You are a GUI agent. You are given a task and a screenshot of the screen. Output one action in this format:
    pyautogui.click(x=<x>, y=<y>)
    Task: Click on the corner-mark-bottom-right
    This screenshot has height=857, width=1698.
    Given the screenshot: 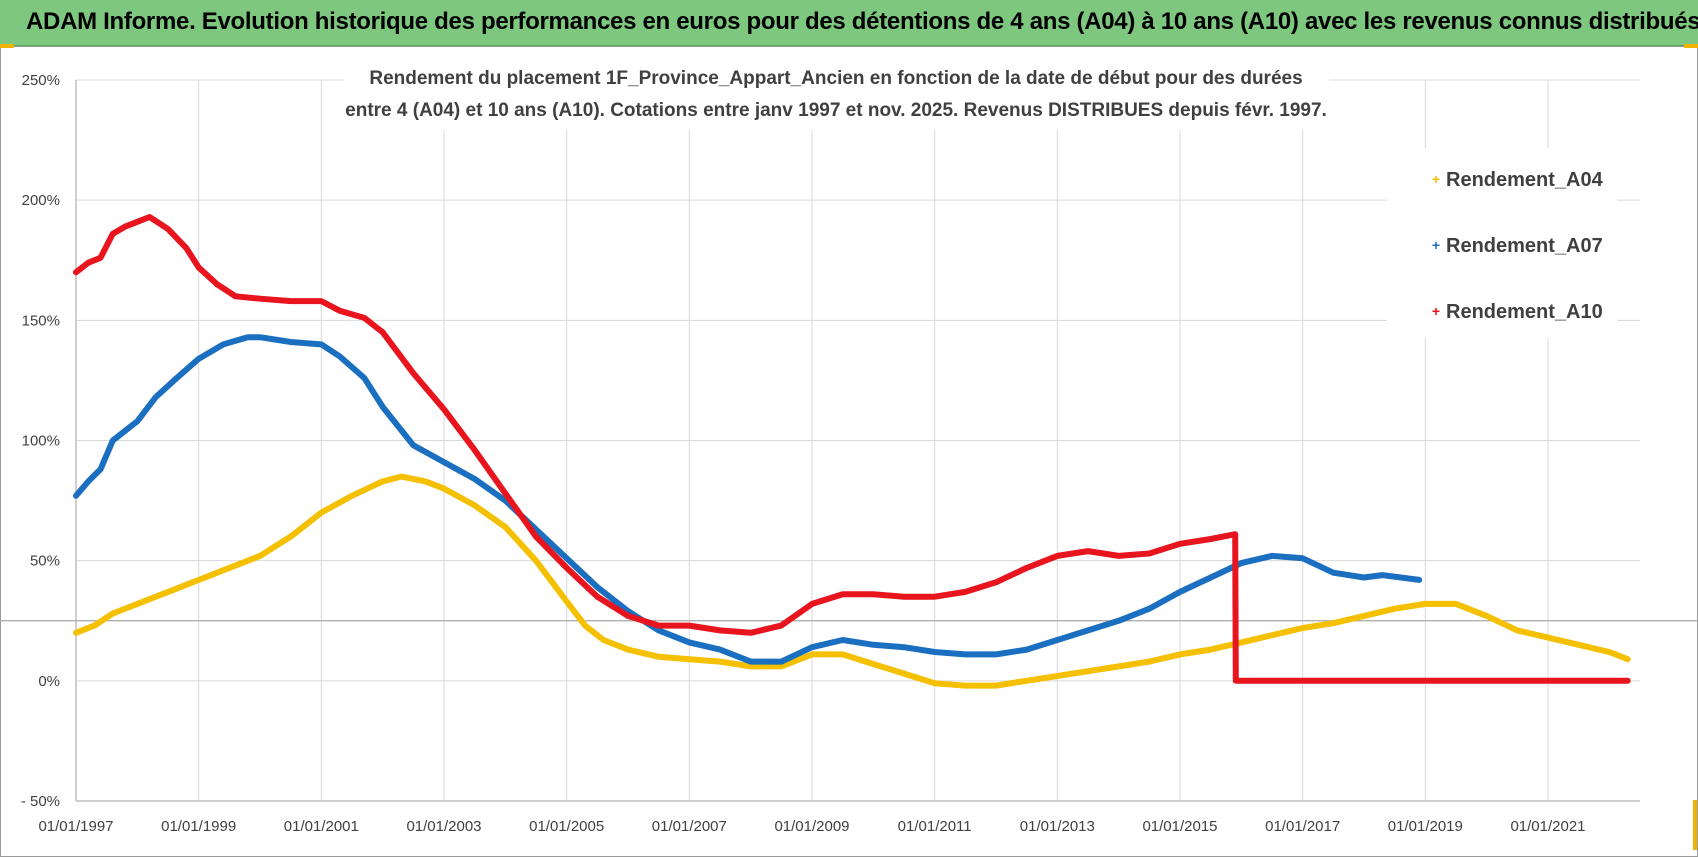 What is the action you would take?
    pyautogui.click(x=1695, y=825)
    